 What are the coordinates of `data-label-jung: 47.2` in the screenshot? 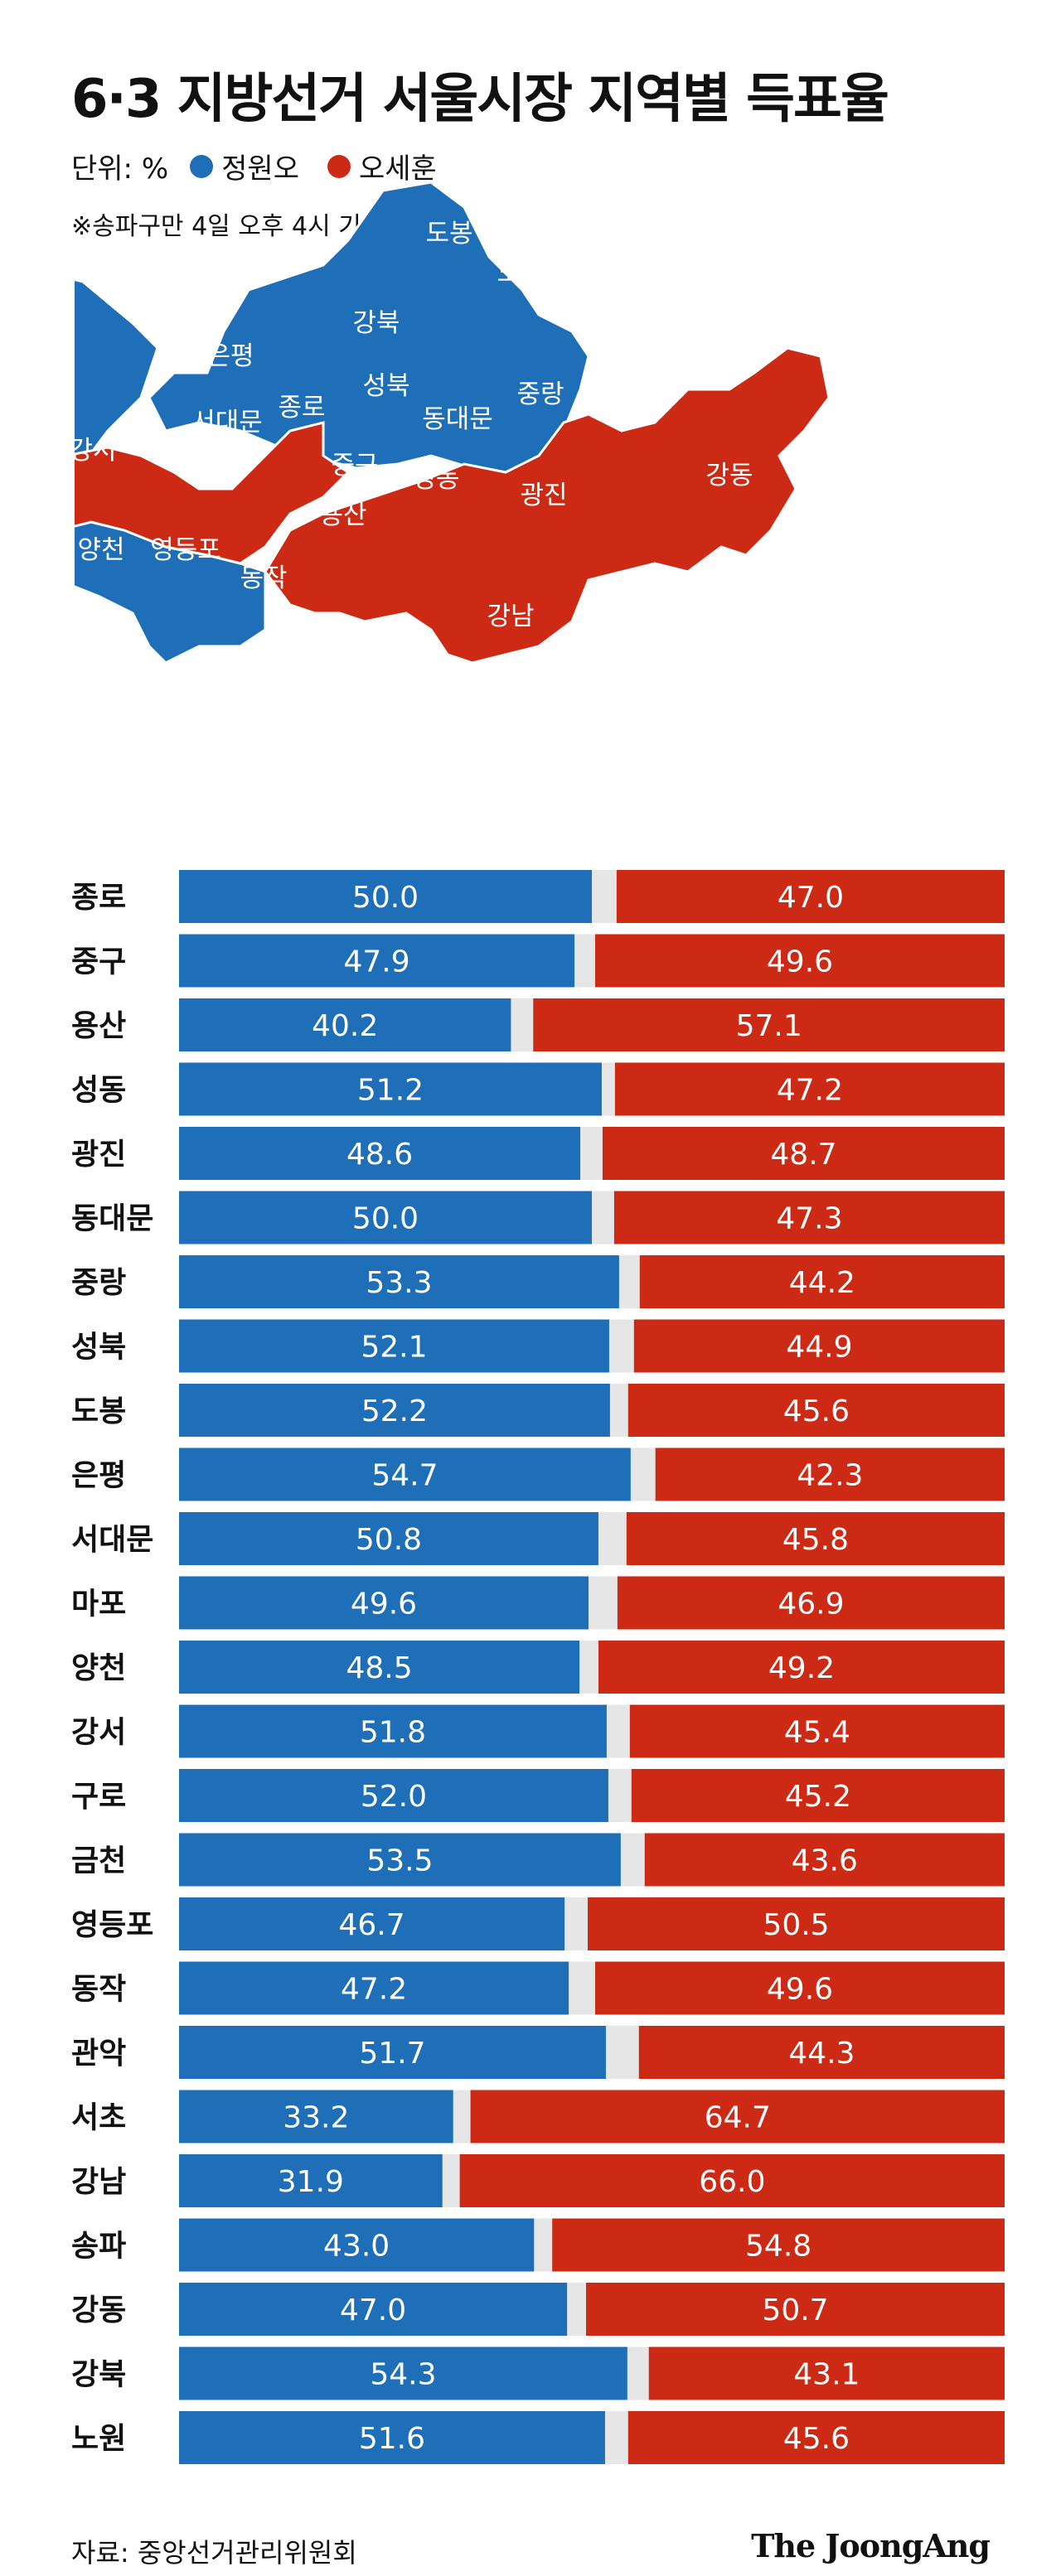 It's located at (374, 1990).